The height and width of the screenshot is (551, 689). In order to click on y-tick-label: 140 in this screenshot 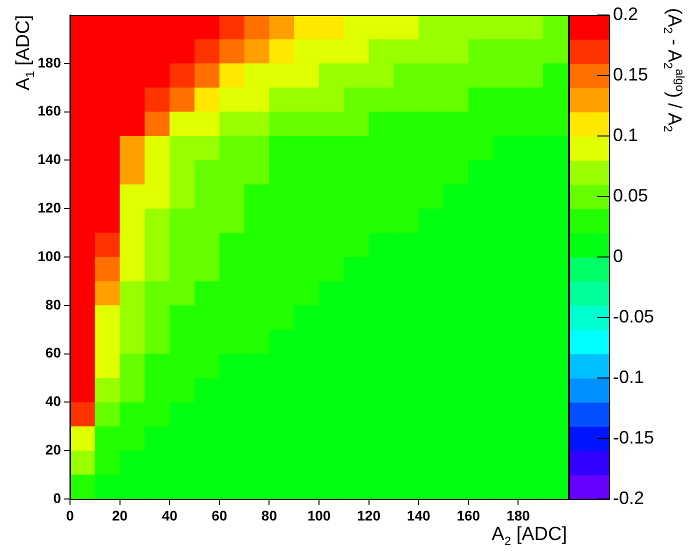, I will do `click(50, 159)`.